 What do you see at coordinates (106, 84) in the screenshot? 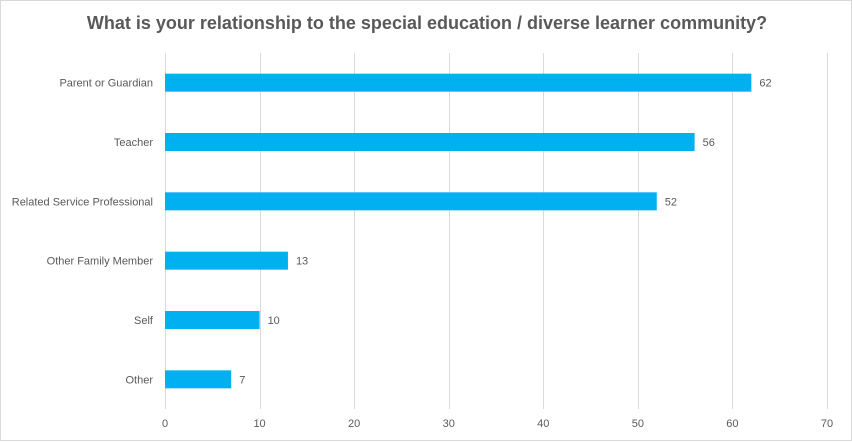
I see `category-label: Parent or Guardian` at bounding box center [106, 84].